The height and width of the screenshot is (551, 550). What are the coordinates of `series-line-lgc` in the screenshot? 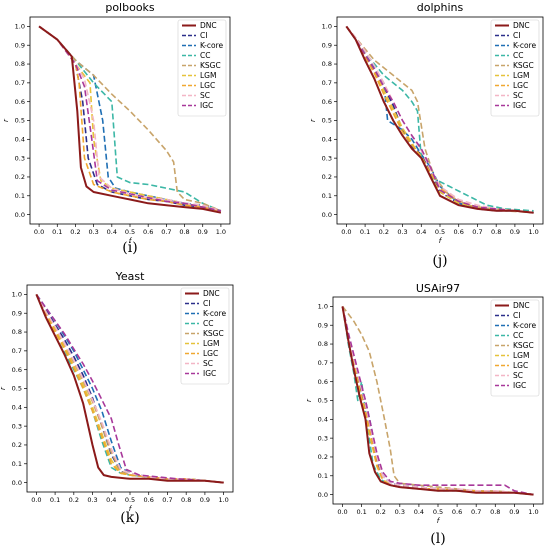 It's located at (437, 401).